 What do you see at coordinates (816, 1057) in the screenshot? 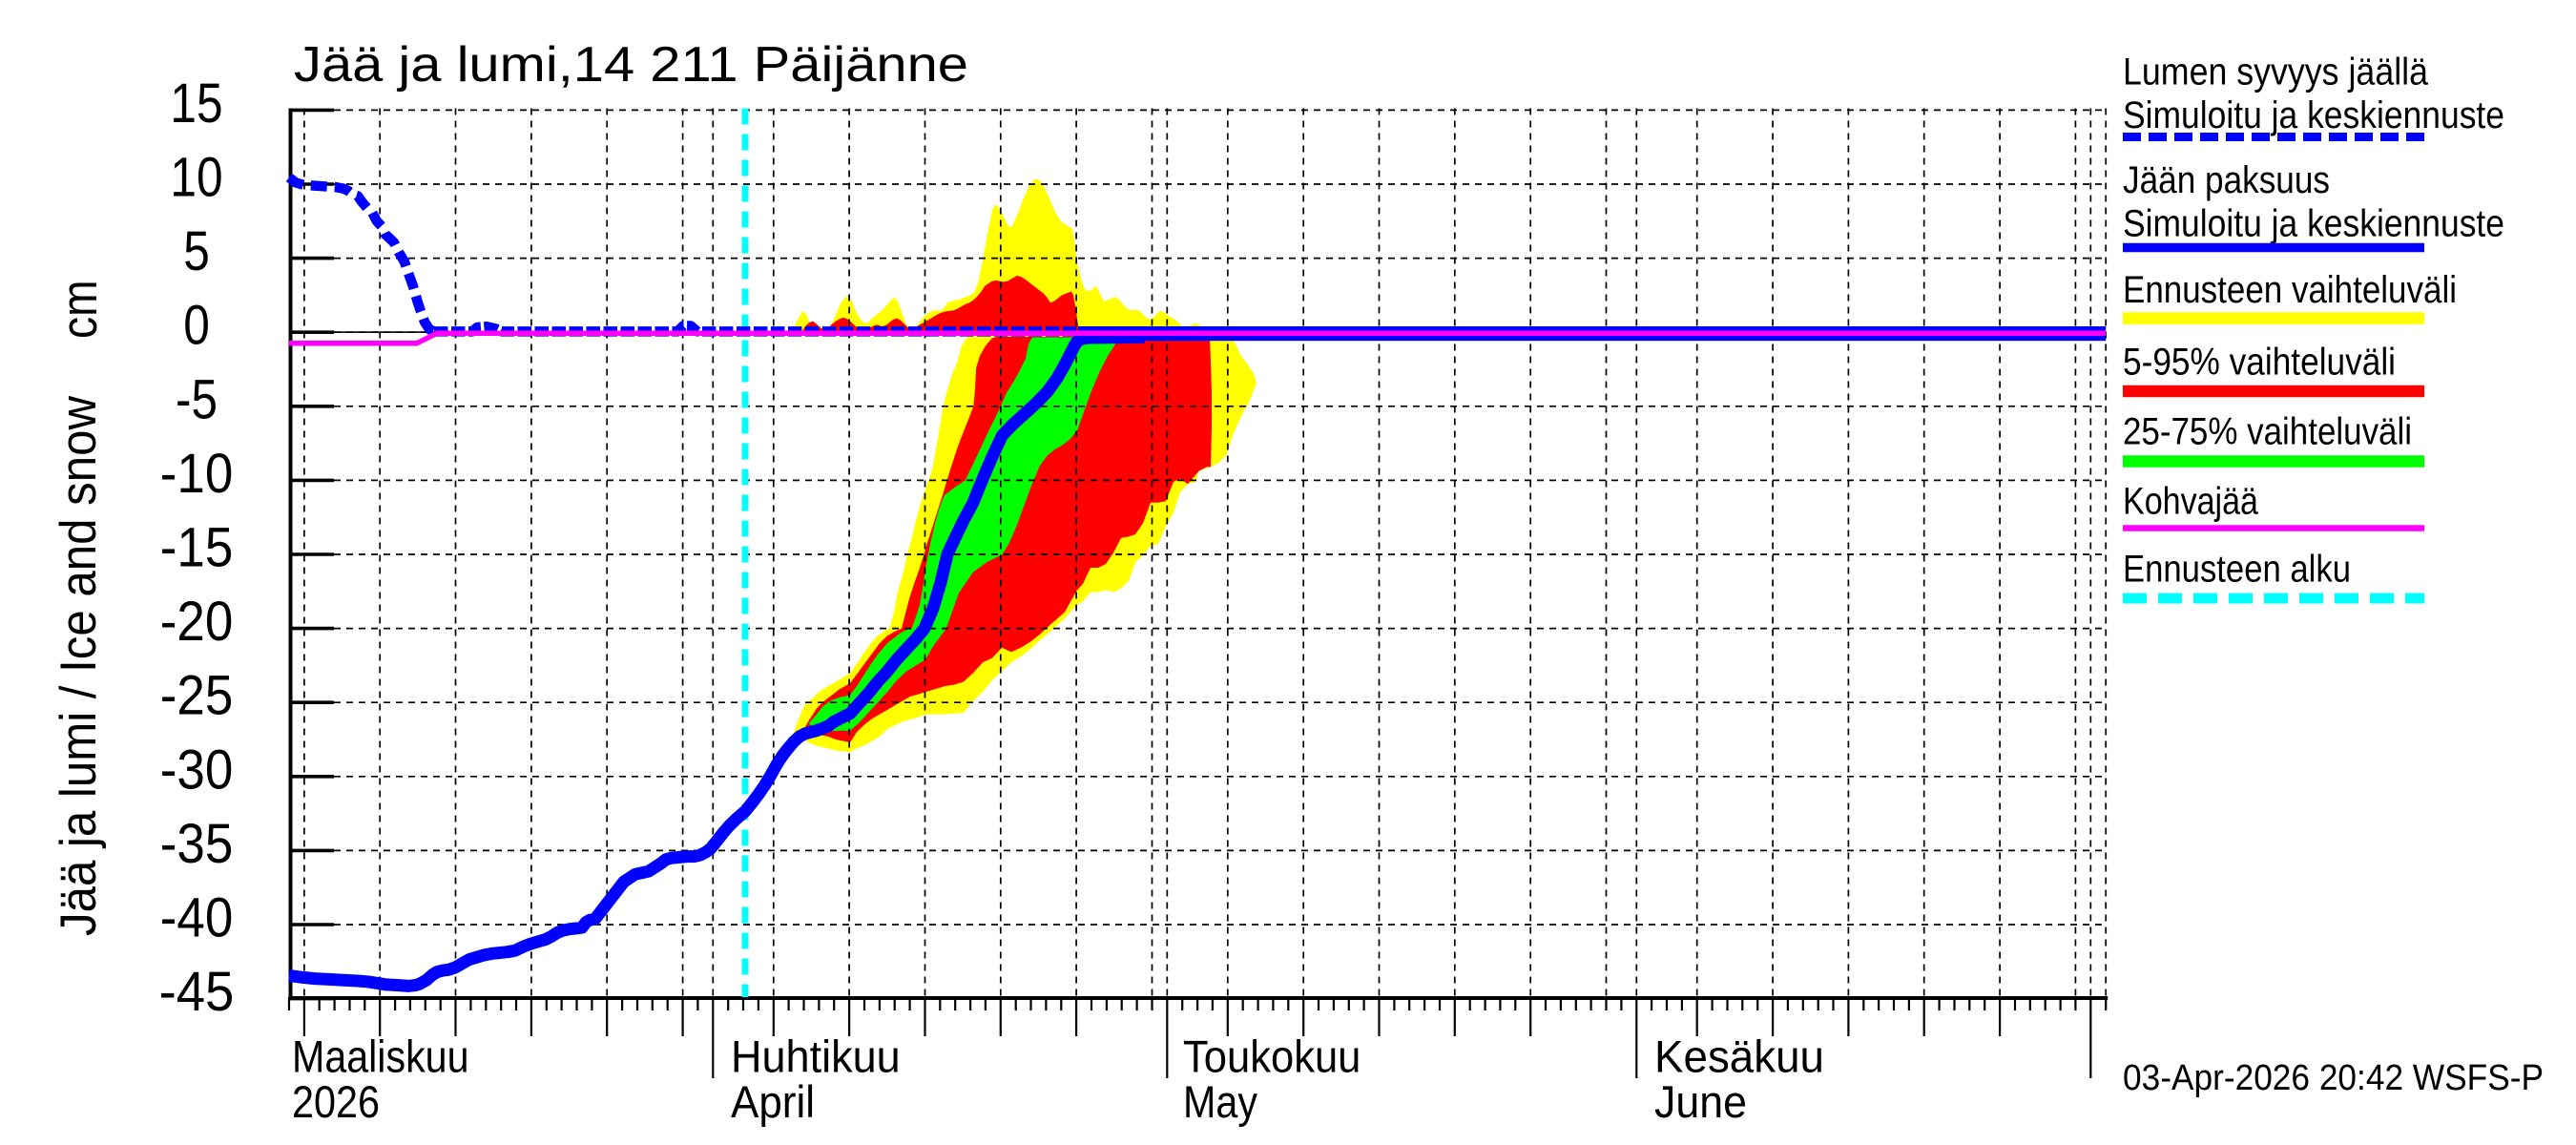
I see `svg-text: Huhtikuu` at bounding box center [816, 1057].